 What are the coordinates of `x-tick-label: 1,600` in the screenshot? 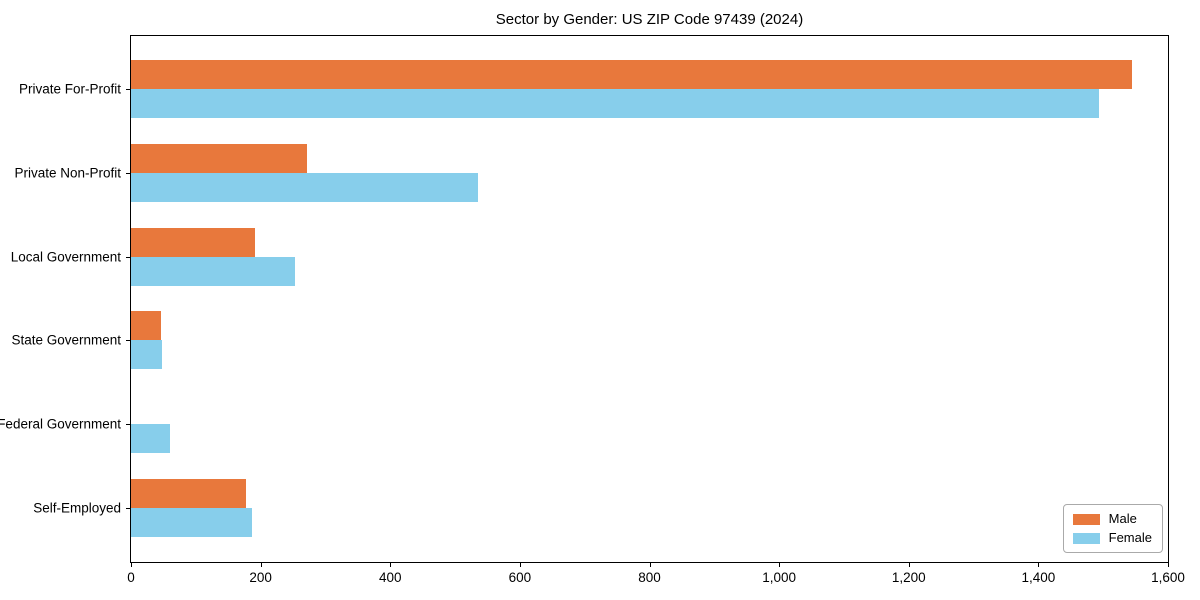 It's located at (1168, 577).